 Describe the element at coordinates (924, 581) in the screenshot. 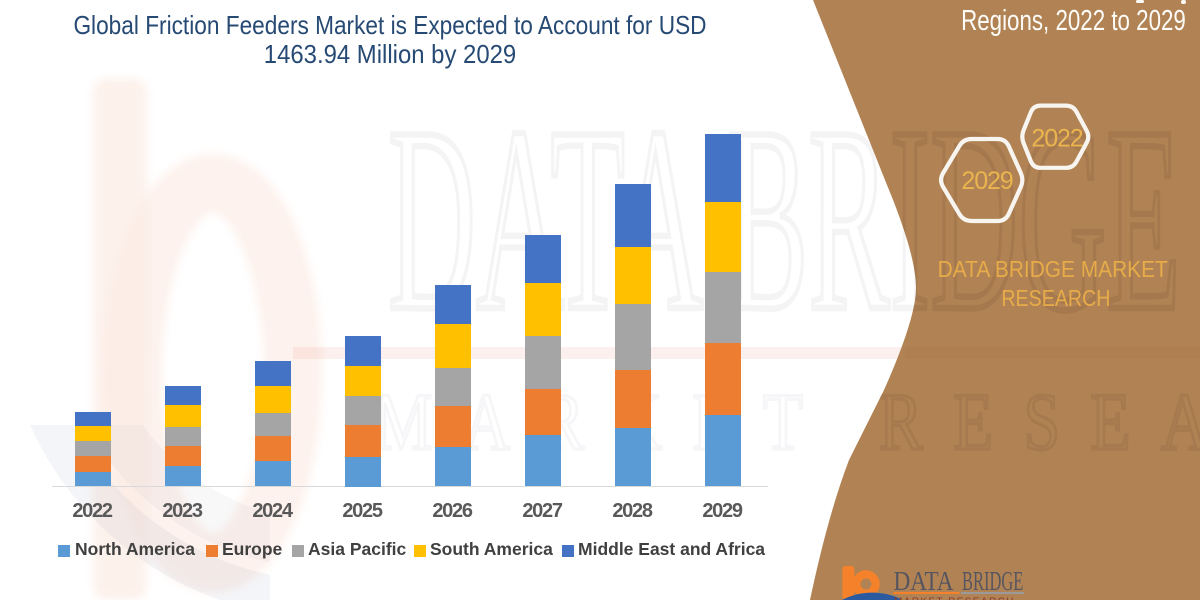

I see `svg-text: DATA` at that location.